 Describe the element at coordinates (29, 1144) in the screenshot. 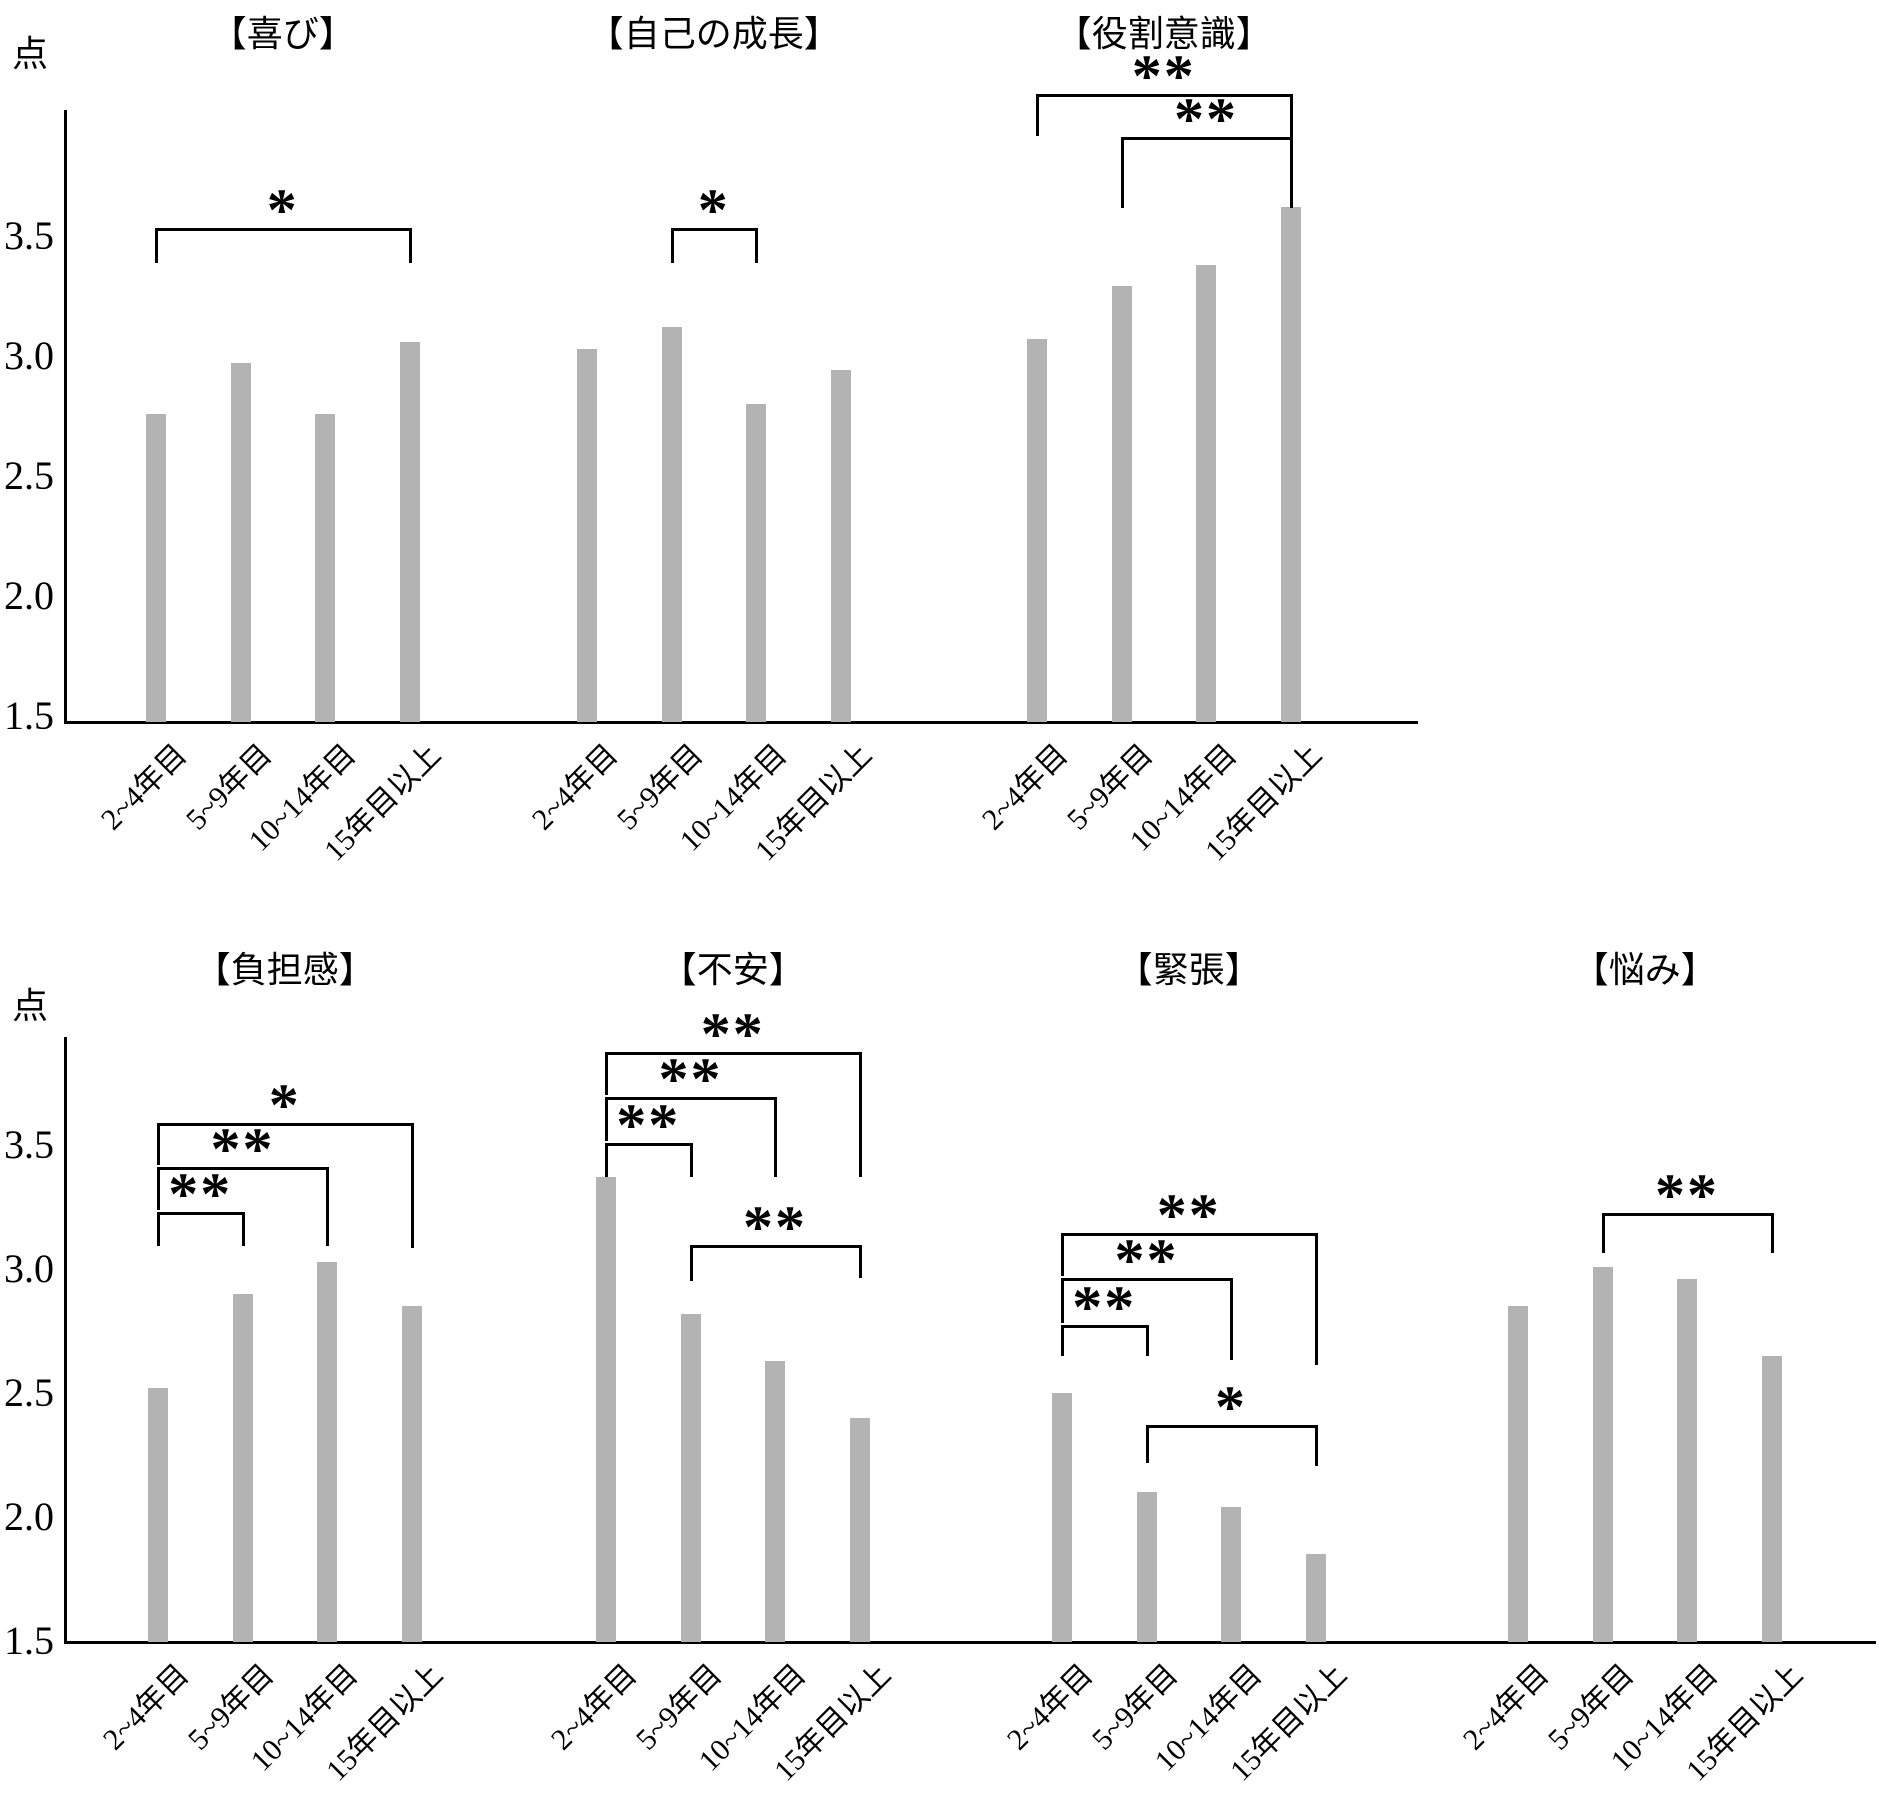

I see `y-axis-tick-label: 3.5` at that location.